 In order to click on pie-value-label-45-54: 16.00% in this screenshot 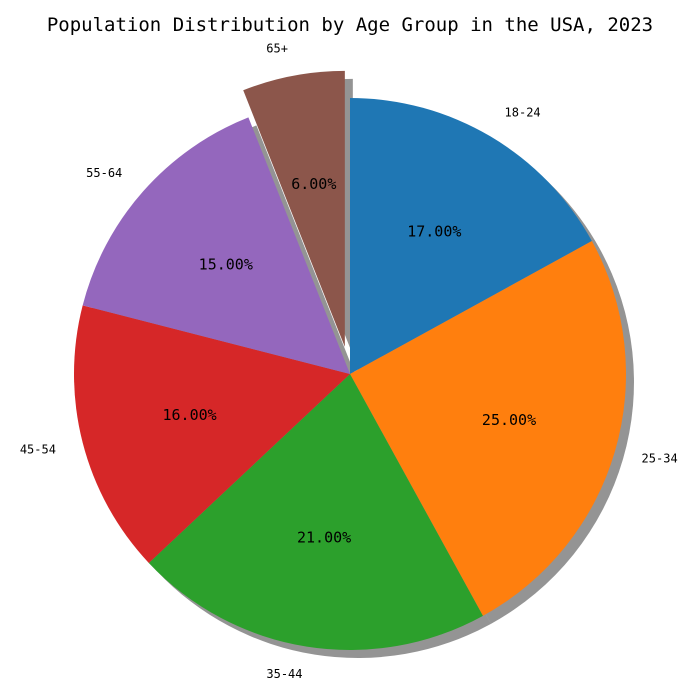, I will do `click(190, 415)`.